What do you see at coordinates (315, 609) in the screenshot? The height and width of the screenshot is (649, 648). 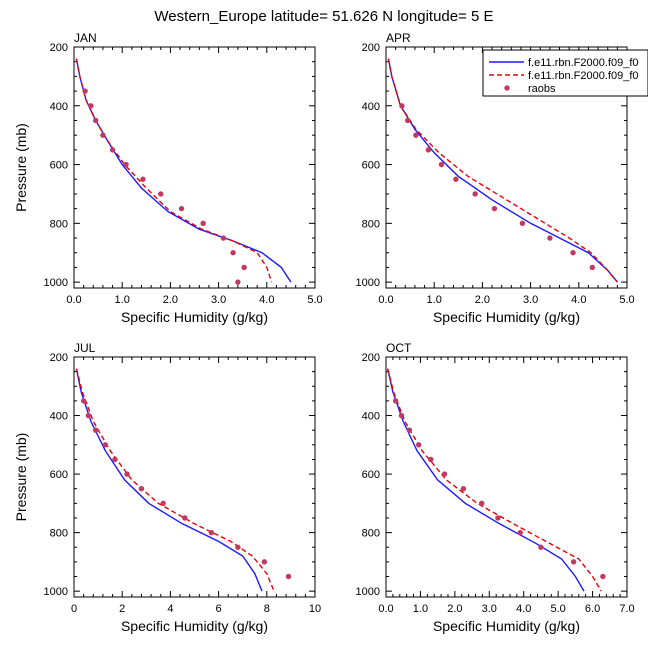 I see `x-tick-label: 10` at bounding box center [315, 609].